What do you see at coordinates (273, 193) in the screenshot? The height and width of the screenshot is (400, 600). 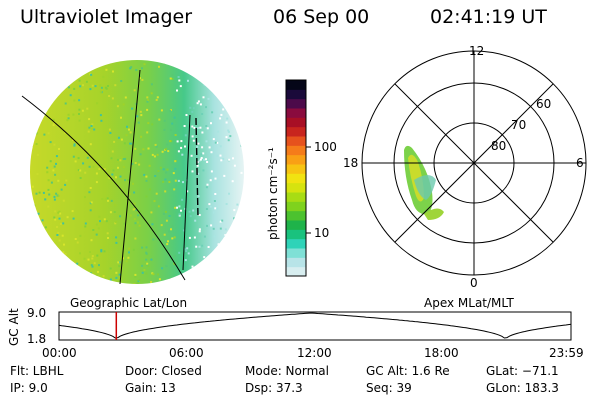 I see `colorbar-unit-label: photon cm⁻²s⁻¹` at bounding box center [273, 193].